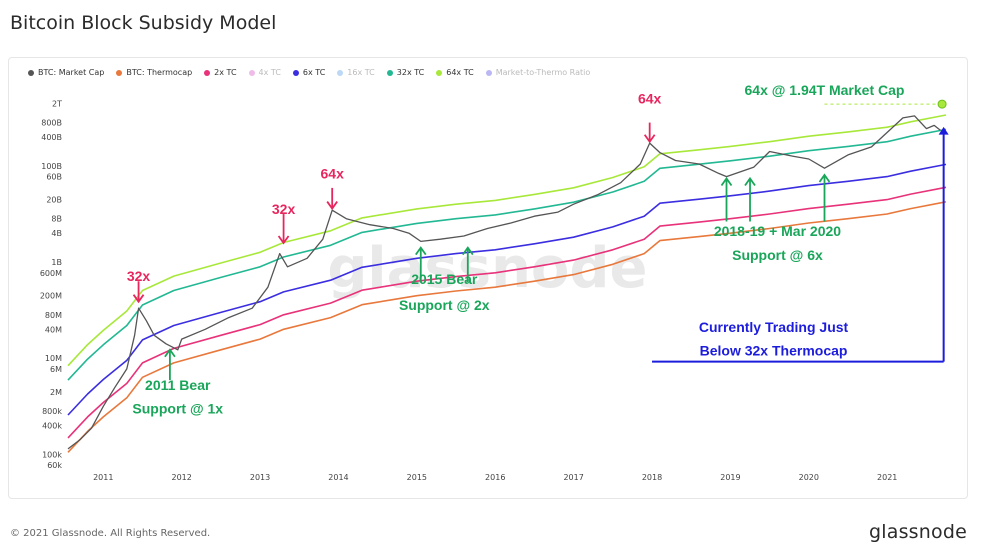  I want to click on legend-label: 16x TC, so click(361, 72).